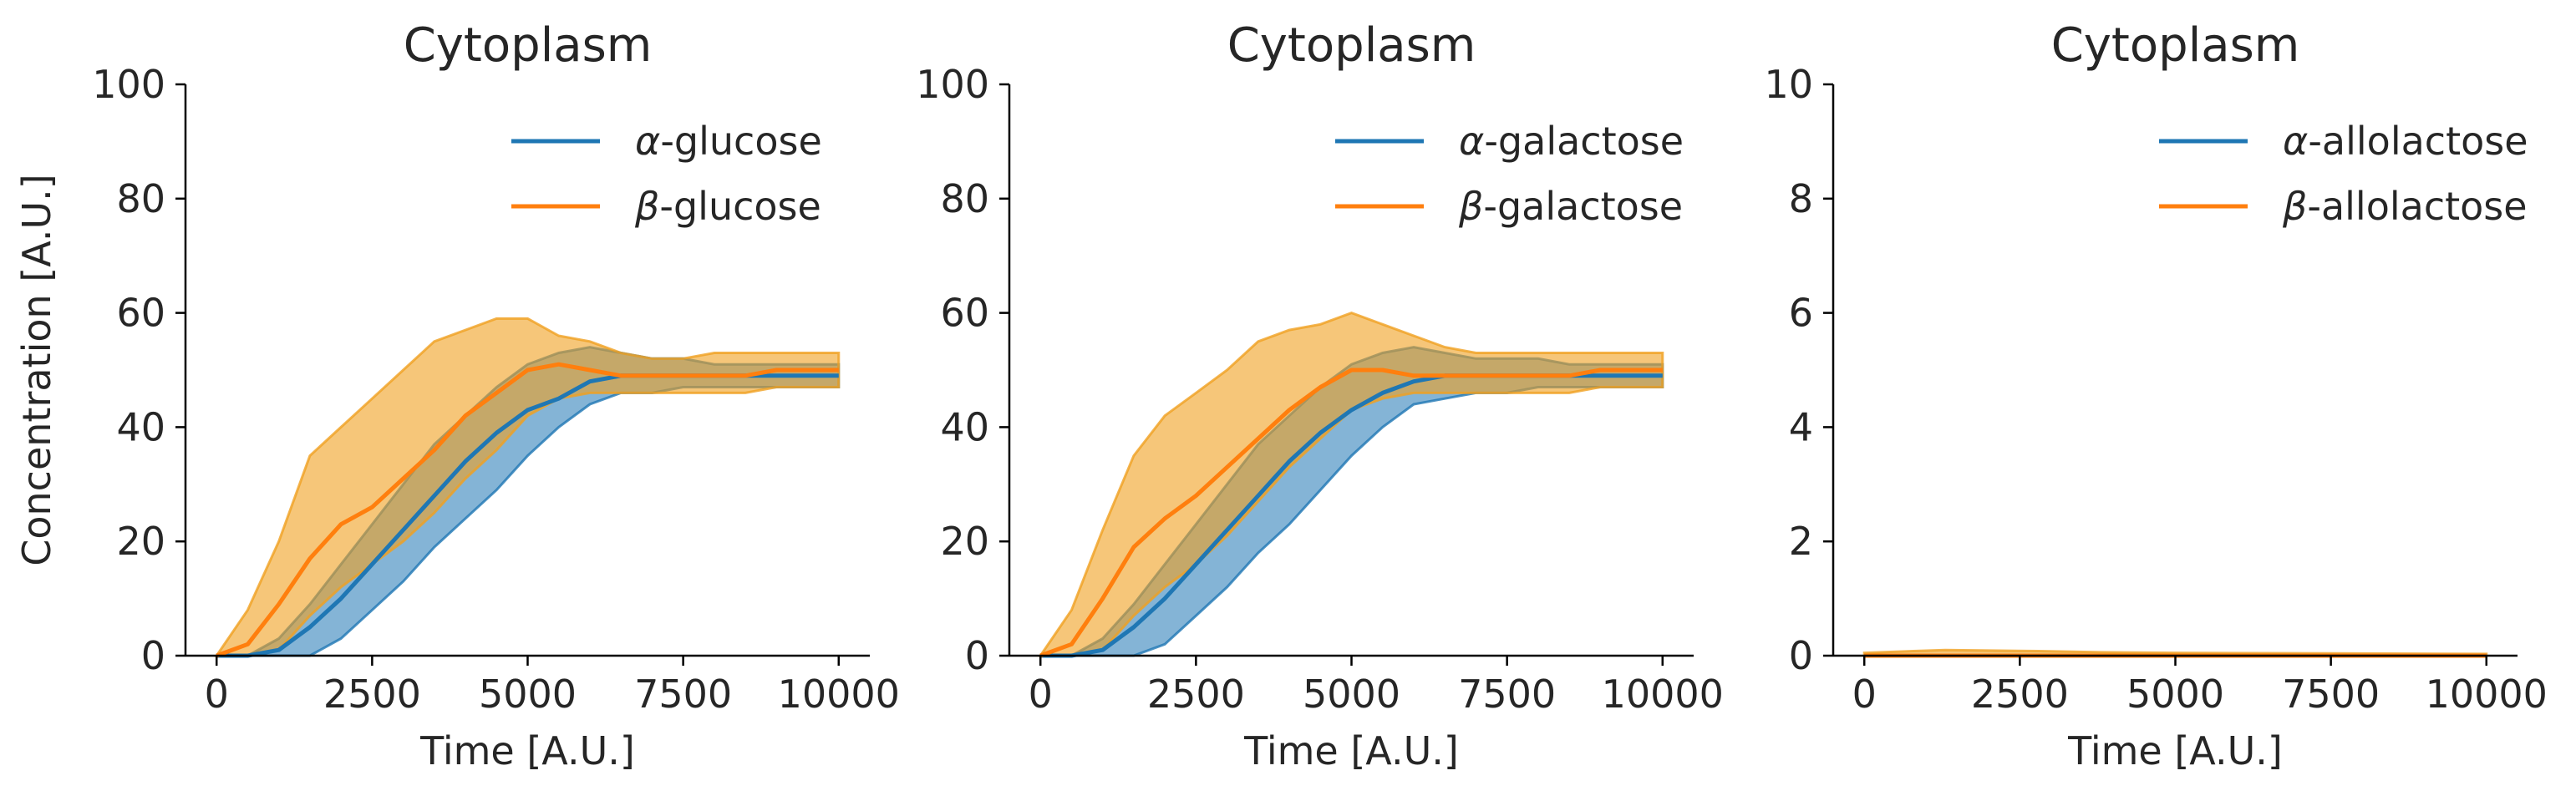  Describe the element at coordinates (1801, 541) in the screenshot. I see `y-tick-label: 2` at that location.